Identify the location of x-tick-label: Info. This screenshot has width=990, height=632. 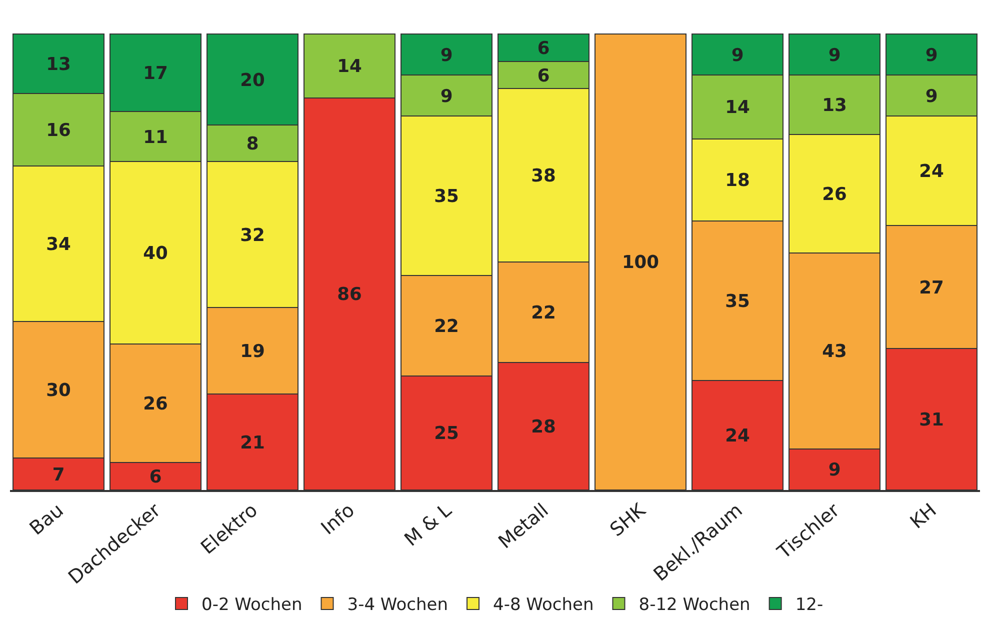
(338, 519).